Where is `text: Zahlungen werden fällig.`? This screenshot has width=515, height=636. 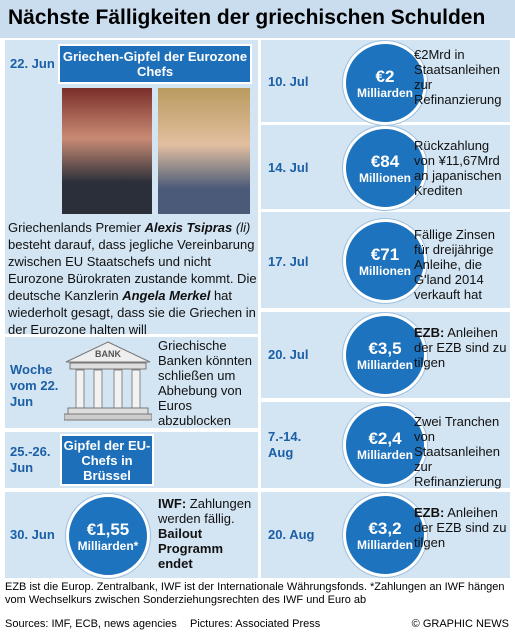 text: Zahlungen werden fällig. is located at coordinates (205, 511).